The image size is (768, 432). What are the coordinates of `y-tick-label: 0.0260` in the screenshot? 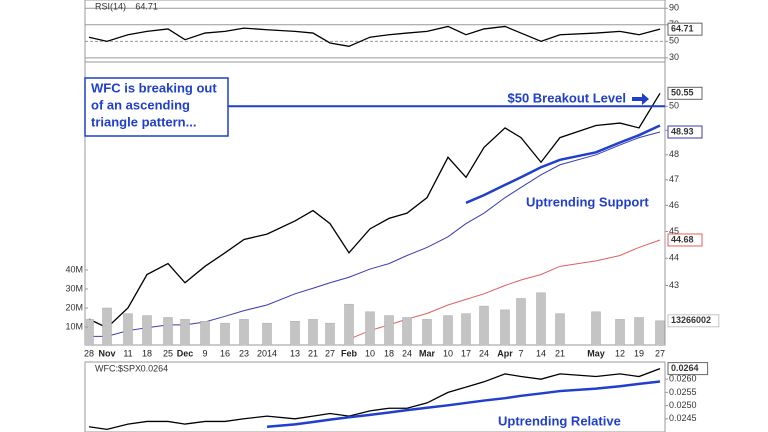 It's located at (683, 379).